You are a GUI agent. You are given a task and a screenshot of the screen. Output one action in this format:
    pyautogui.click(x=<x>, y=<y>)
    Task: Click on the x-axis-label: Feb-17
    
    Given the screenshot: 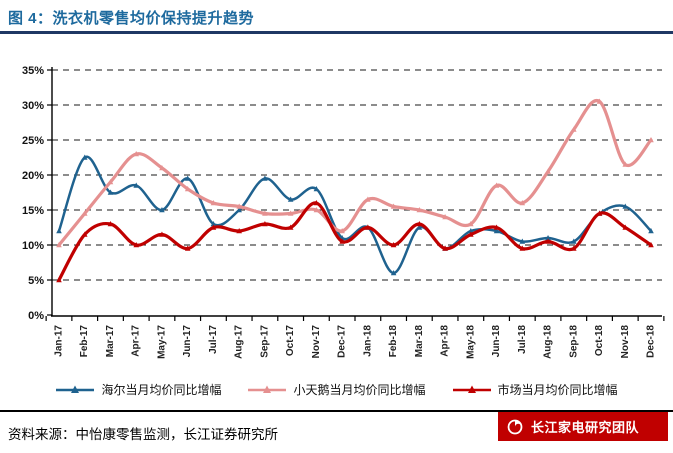 What is the action you would take?
    pyautogui.click(x=84, y=341)
    